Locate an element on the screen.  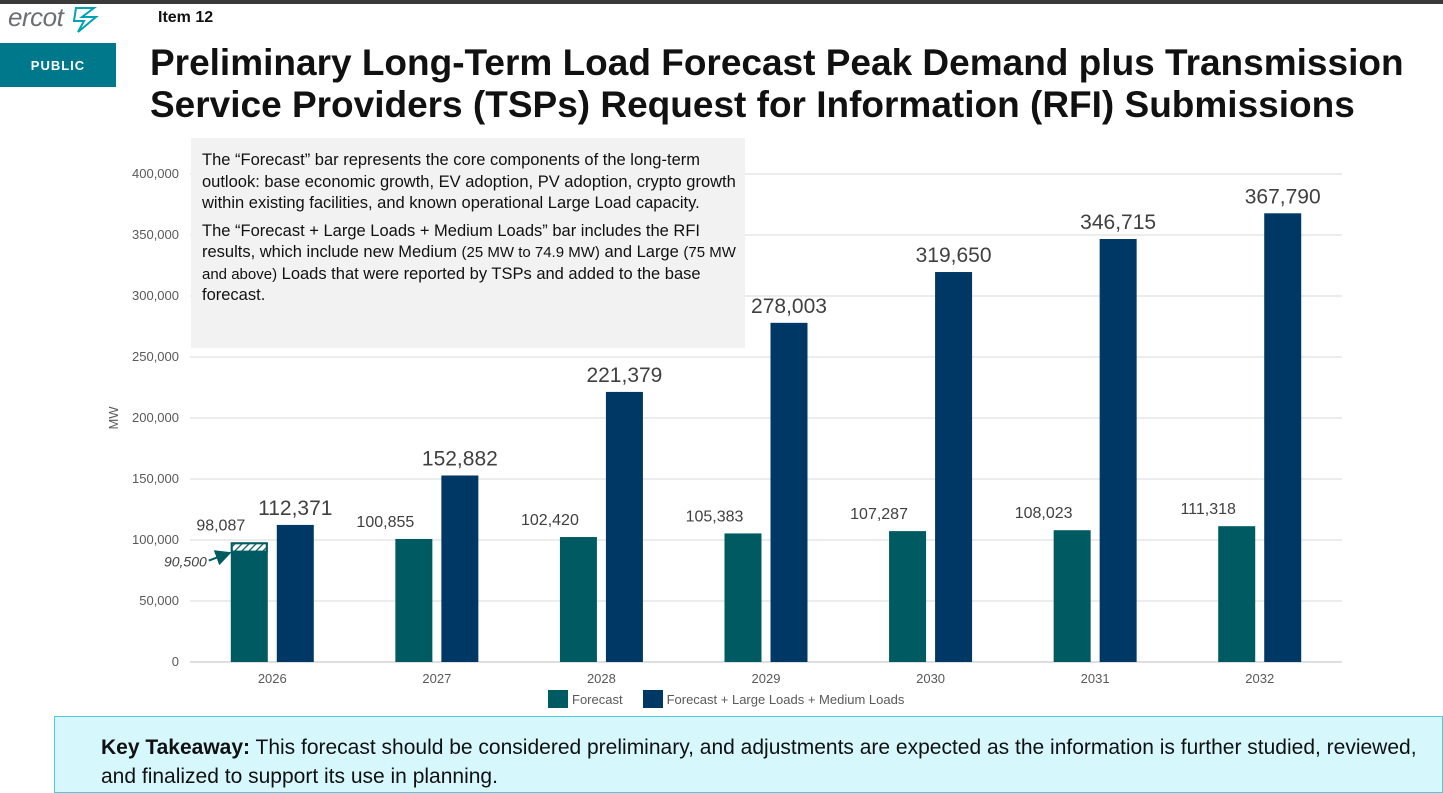
forecast-plus-loads-value-label-2029: 278,003 is located at coordinates (789, 306).